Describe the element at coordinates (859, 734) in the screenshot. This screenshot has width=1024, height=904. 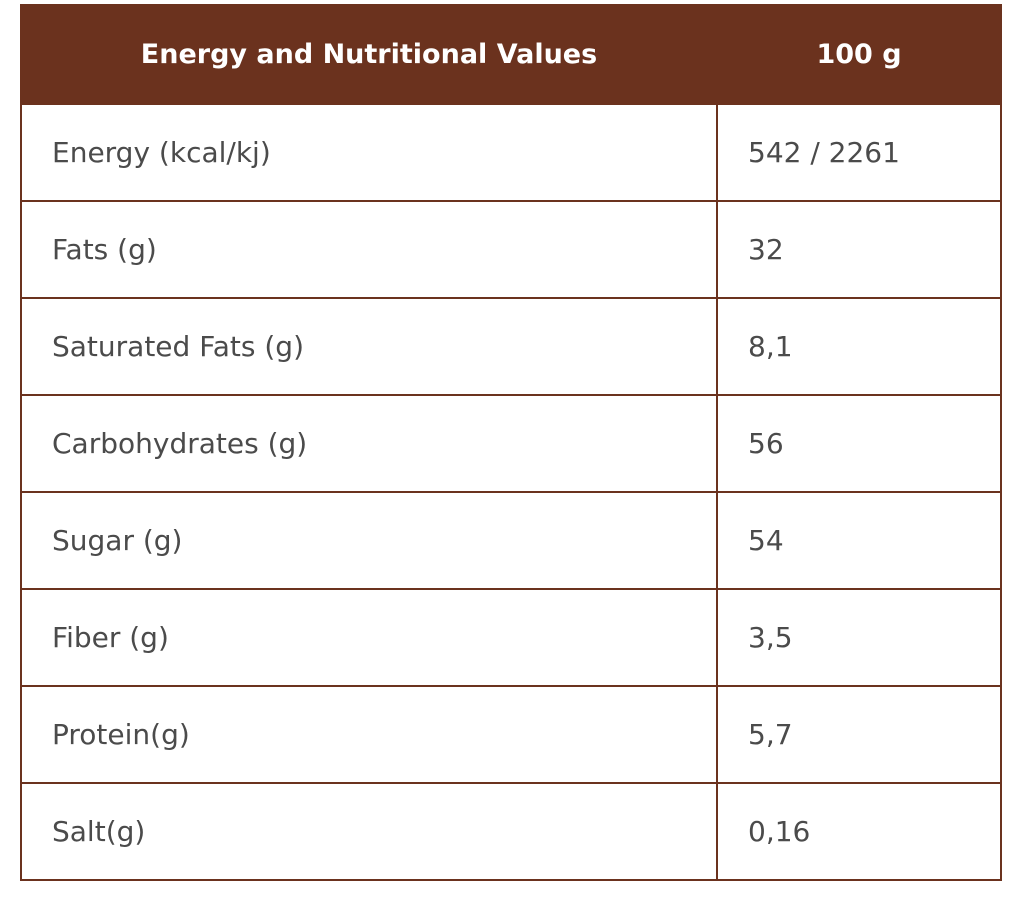
I see `nutrient-value: 5,7` at that location.